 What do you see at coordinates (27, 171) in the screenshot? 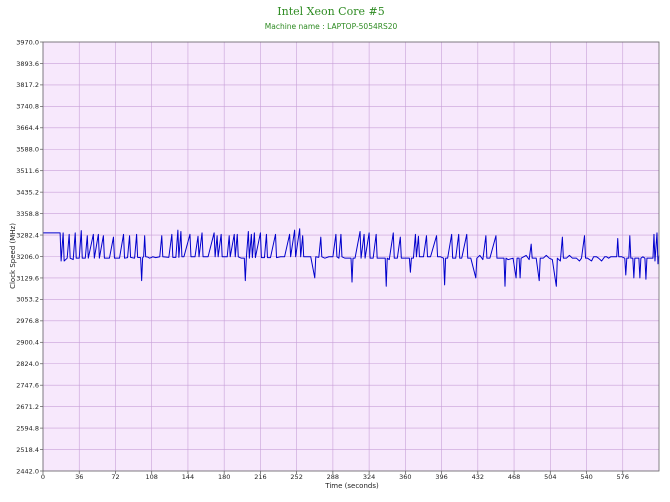
I see `y-tick-label: 3511.6` at bounding box center [27, 171].